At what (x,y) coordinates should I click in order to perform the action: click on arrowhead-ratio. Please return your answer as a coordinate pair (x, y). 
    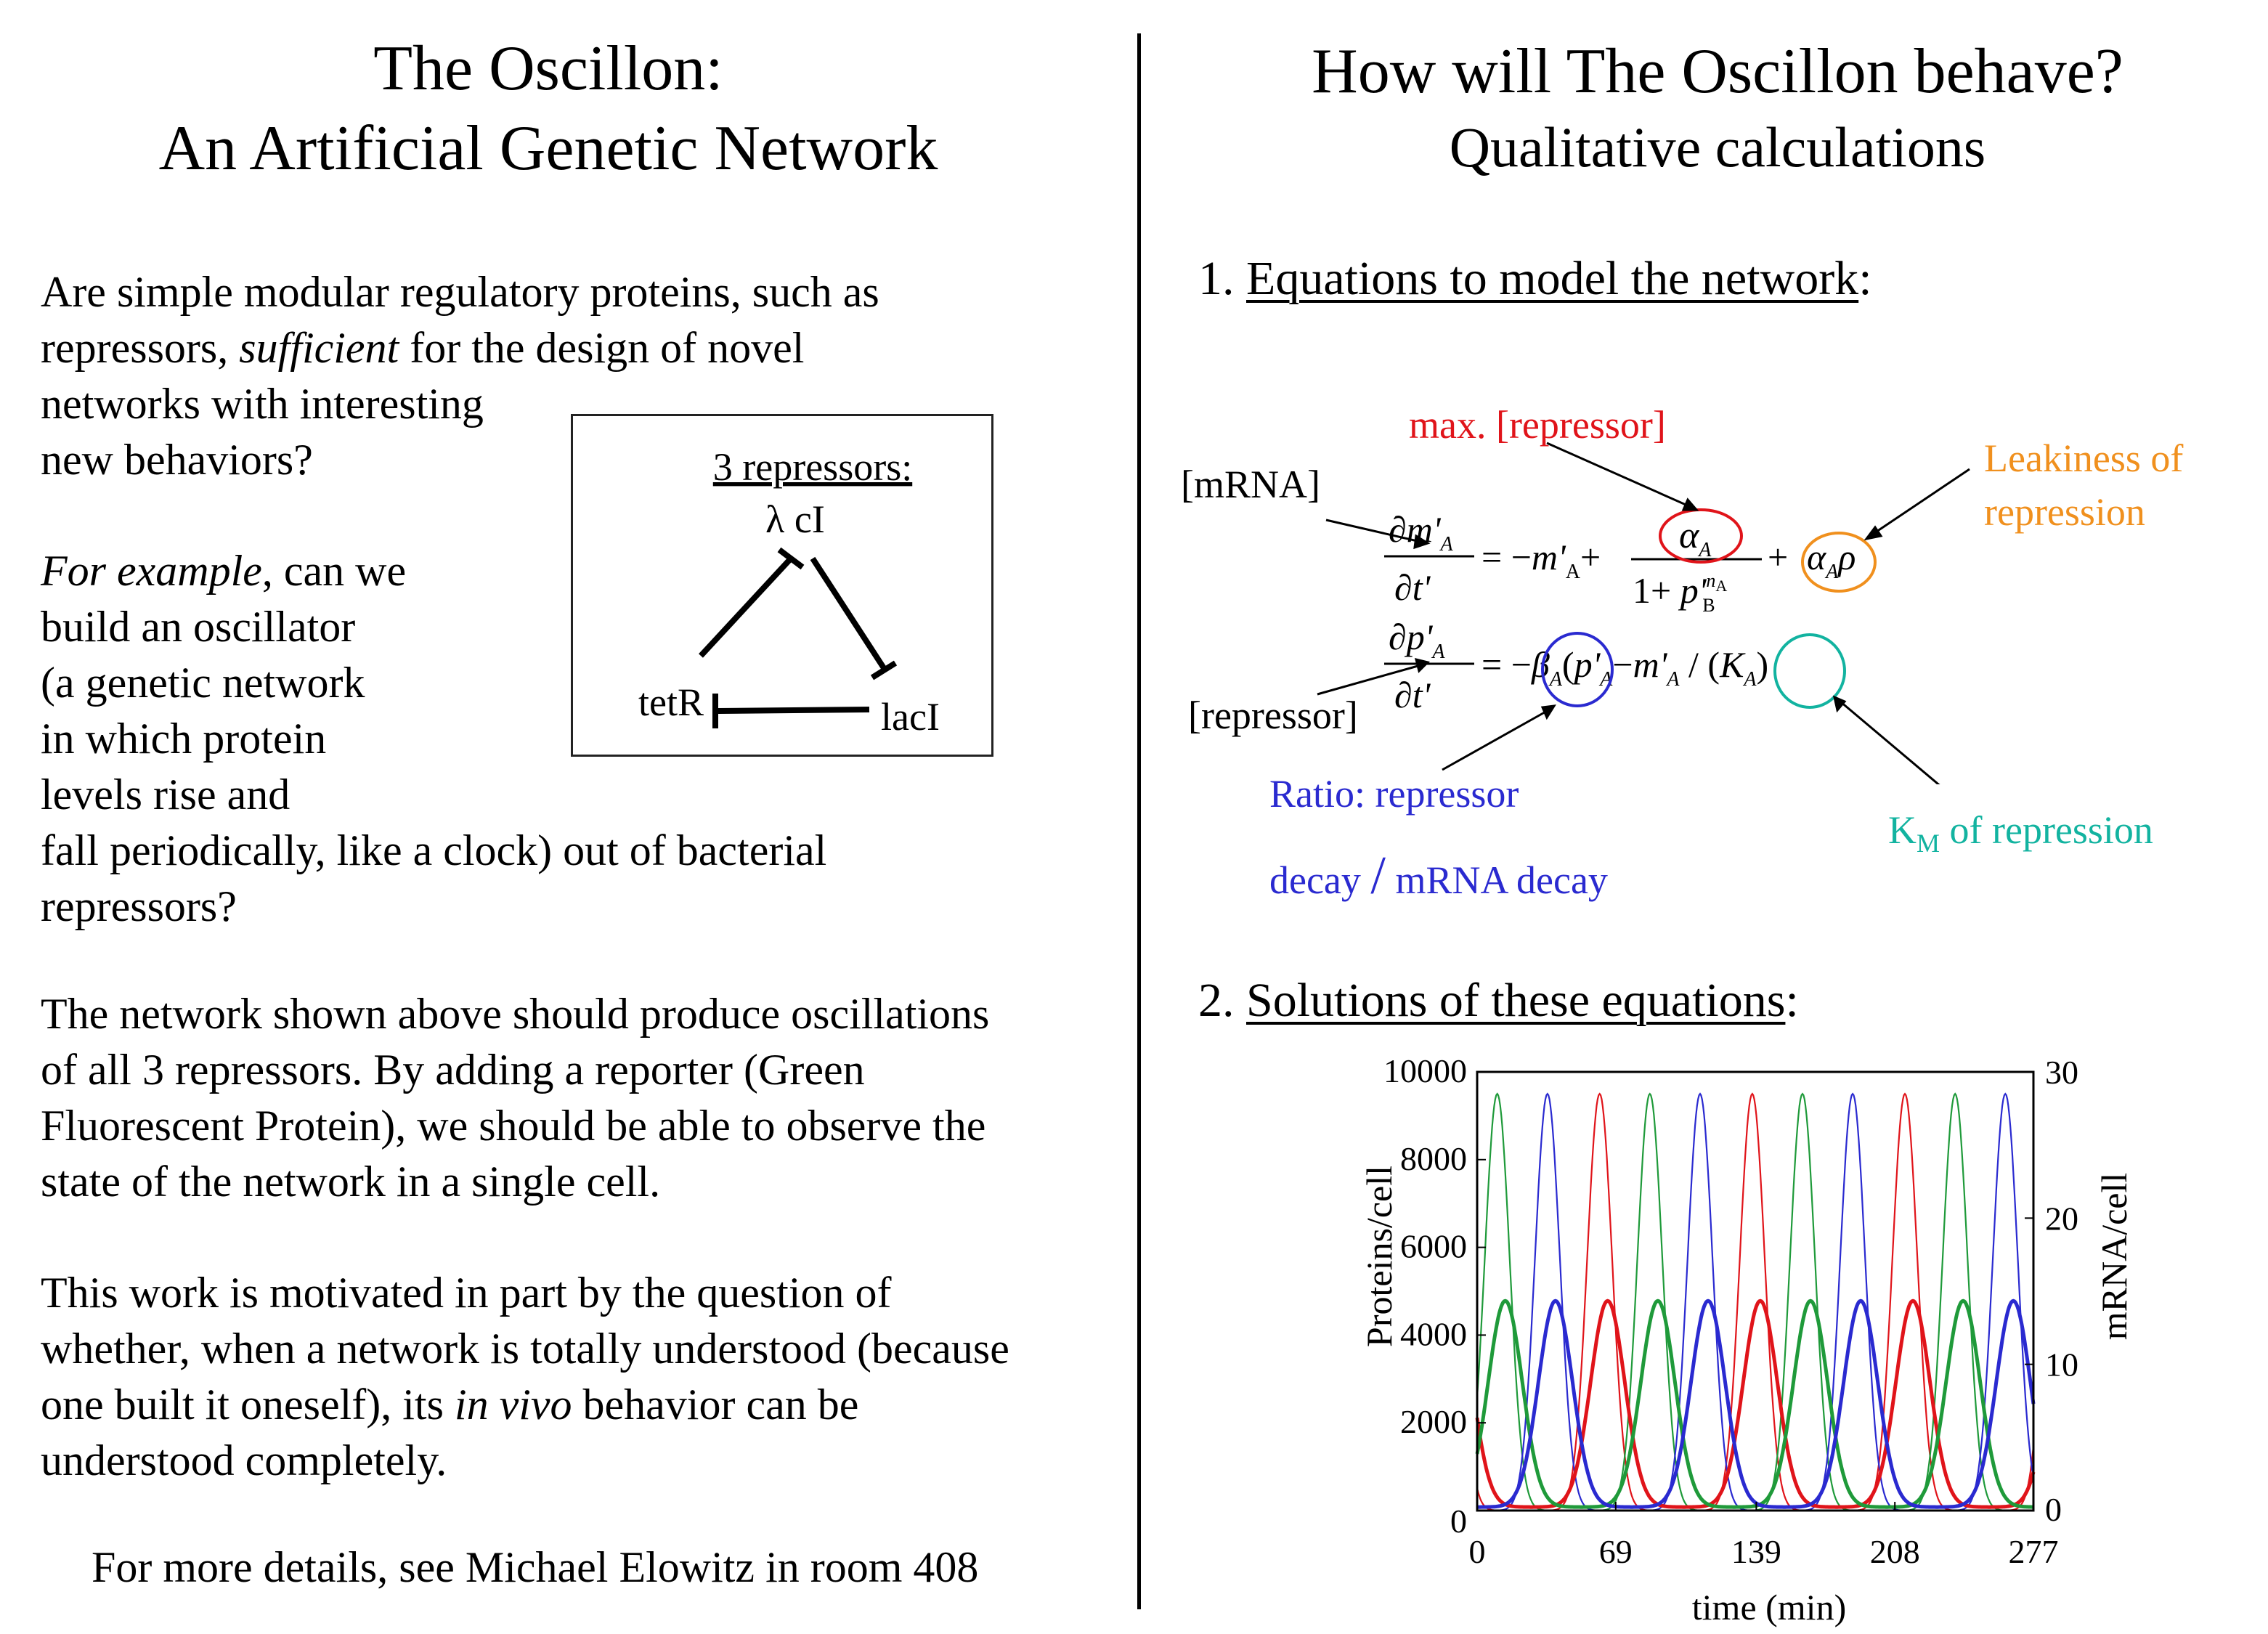
    Looking at the image, I should click on (1548, 712).